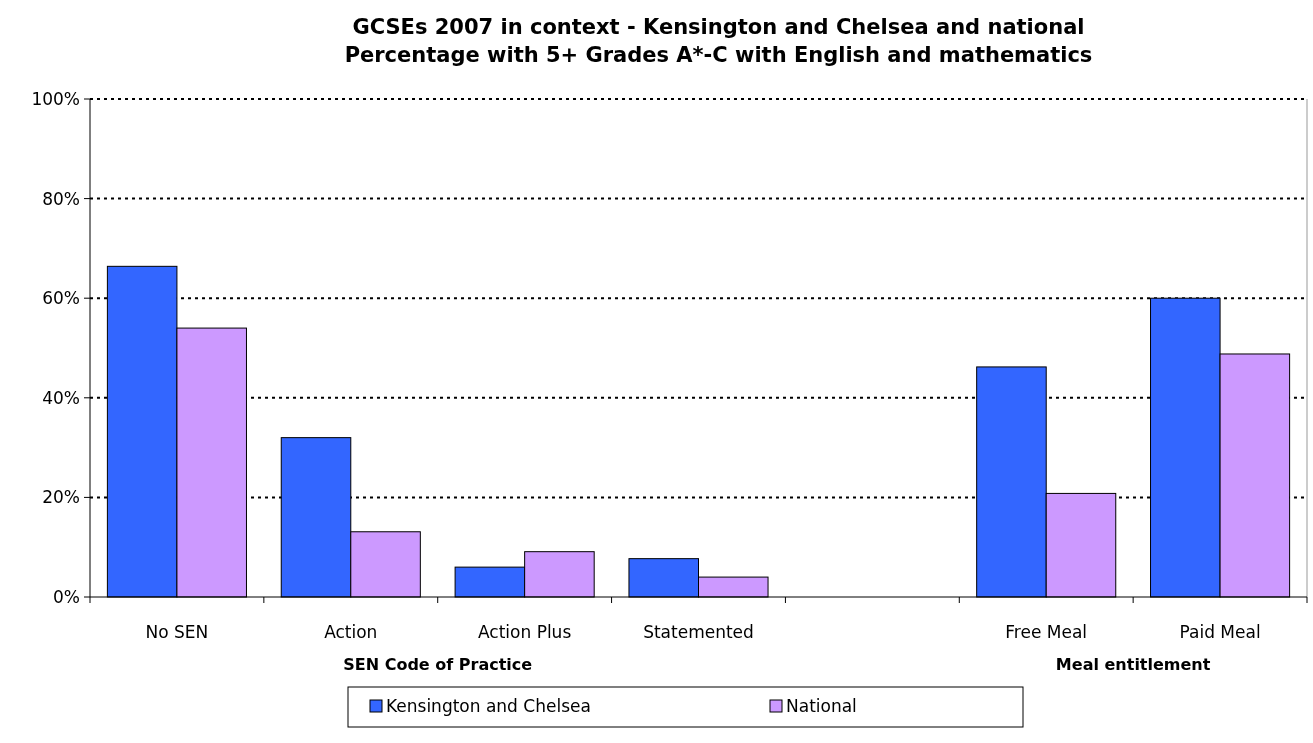 This screenshot has width=1313, height=743. I want to click on y-tick-label: 80%, so click(61, 198).